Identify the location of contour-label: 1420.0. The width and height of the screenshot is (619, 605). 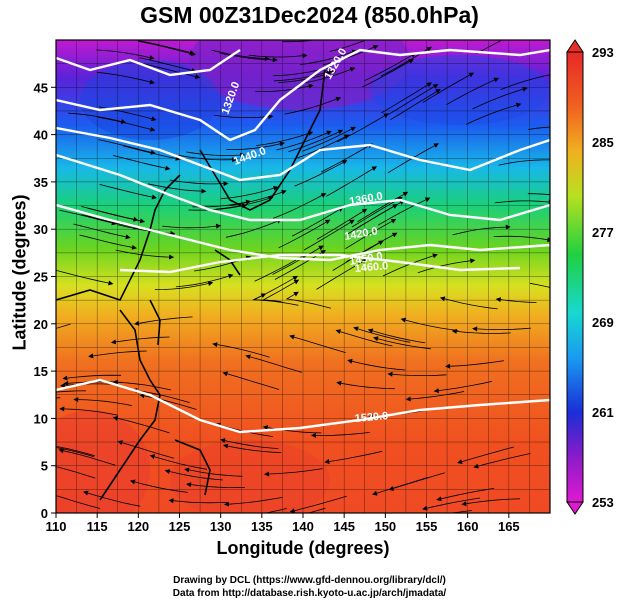
(360, 234).